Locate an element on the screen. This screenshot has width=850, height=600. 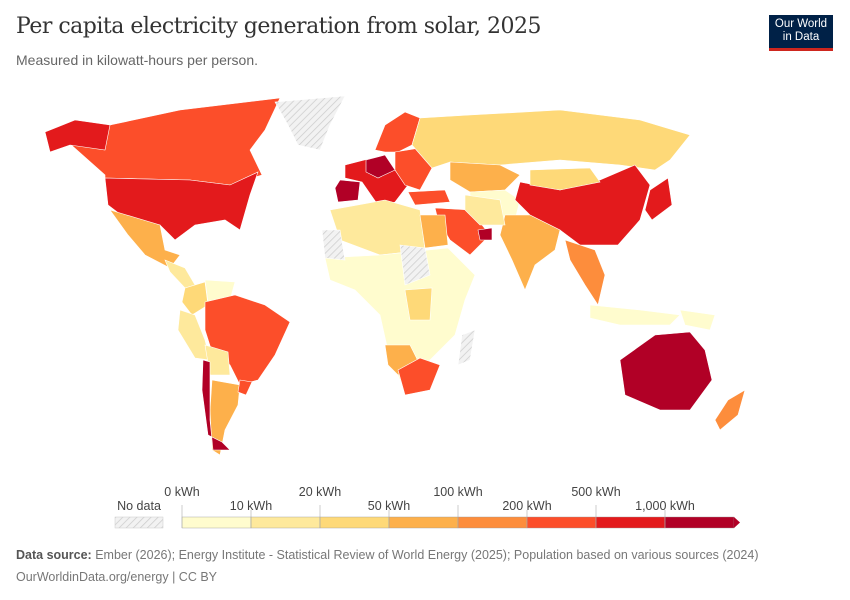
country-uruguay is located at coordinates (245, 387).